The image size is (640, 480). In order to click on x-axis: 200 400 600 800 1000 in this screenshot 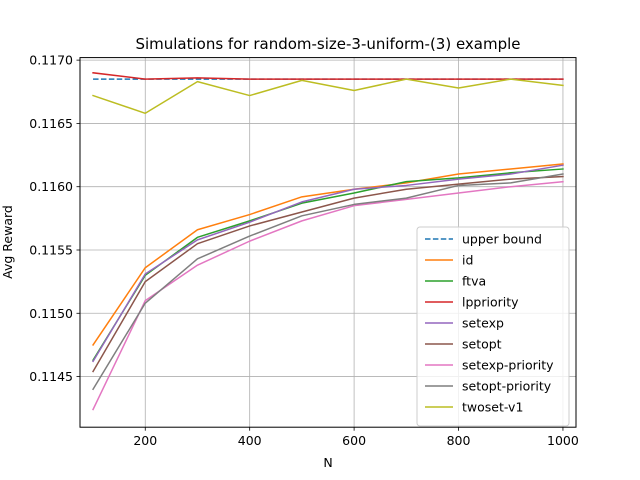, I will do `click(356, 437)`.